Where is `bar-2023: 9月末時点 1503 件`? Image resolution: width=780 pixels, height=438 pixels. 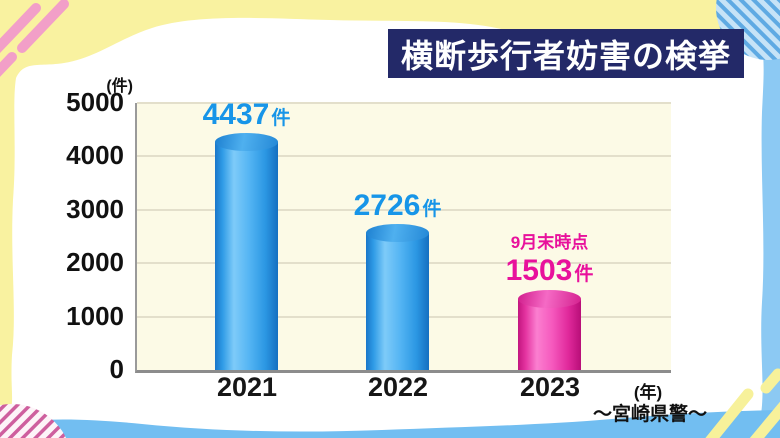
bar-2023: 9月末時点 1503 件 is located at coordinates (549, 302).